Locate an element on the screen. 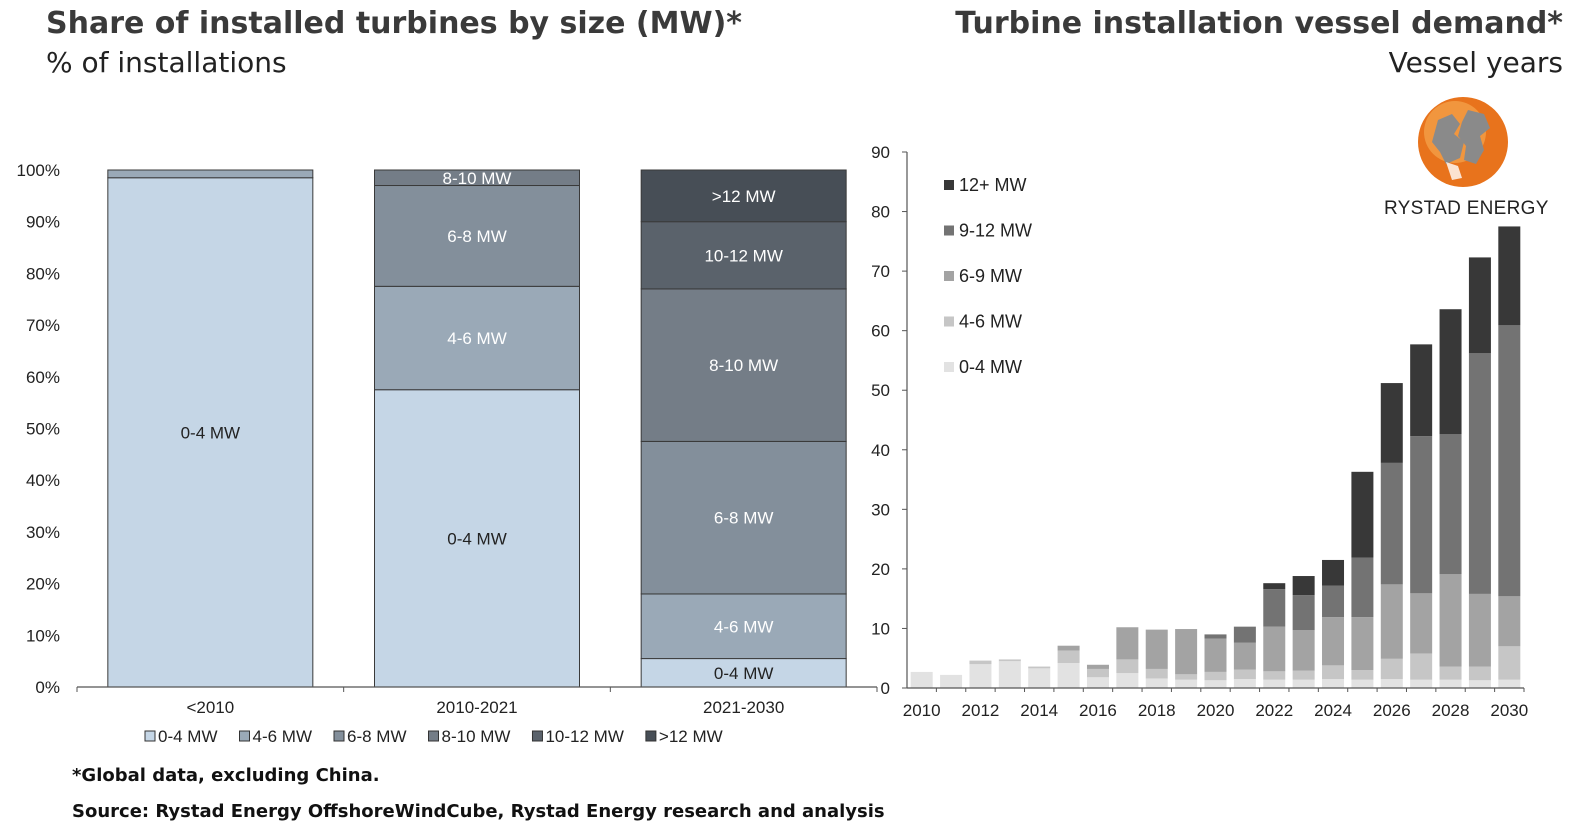 The height and width of the screenshot is (840, 1583). bar-segment-2029-0-4-mw is located at coordinates (1479, 684).